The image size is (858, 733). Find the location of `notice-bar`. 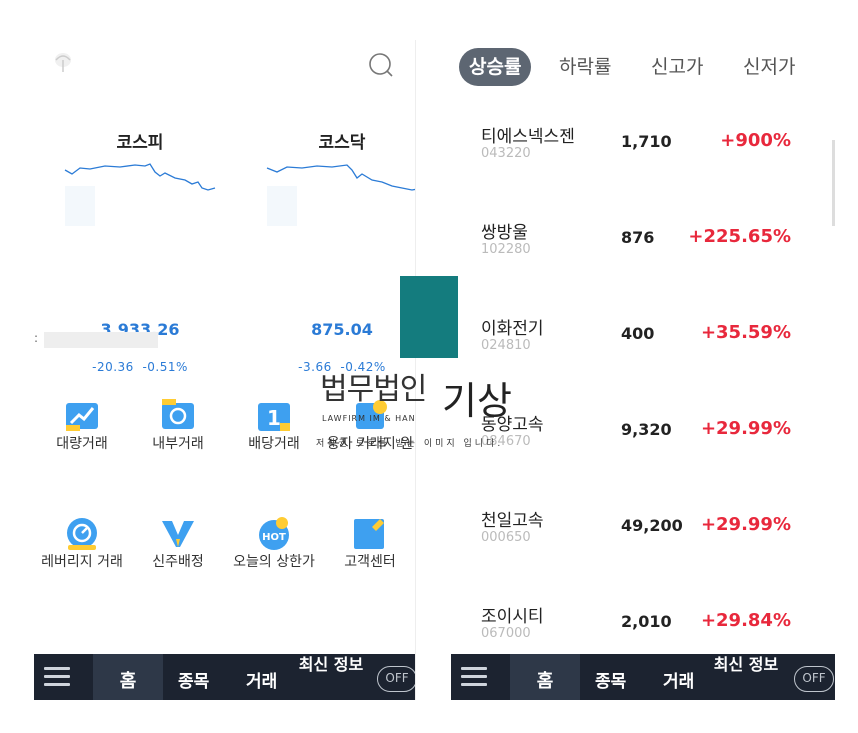

notice-bar is located at coordinates (101, 340).